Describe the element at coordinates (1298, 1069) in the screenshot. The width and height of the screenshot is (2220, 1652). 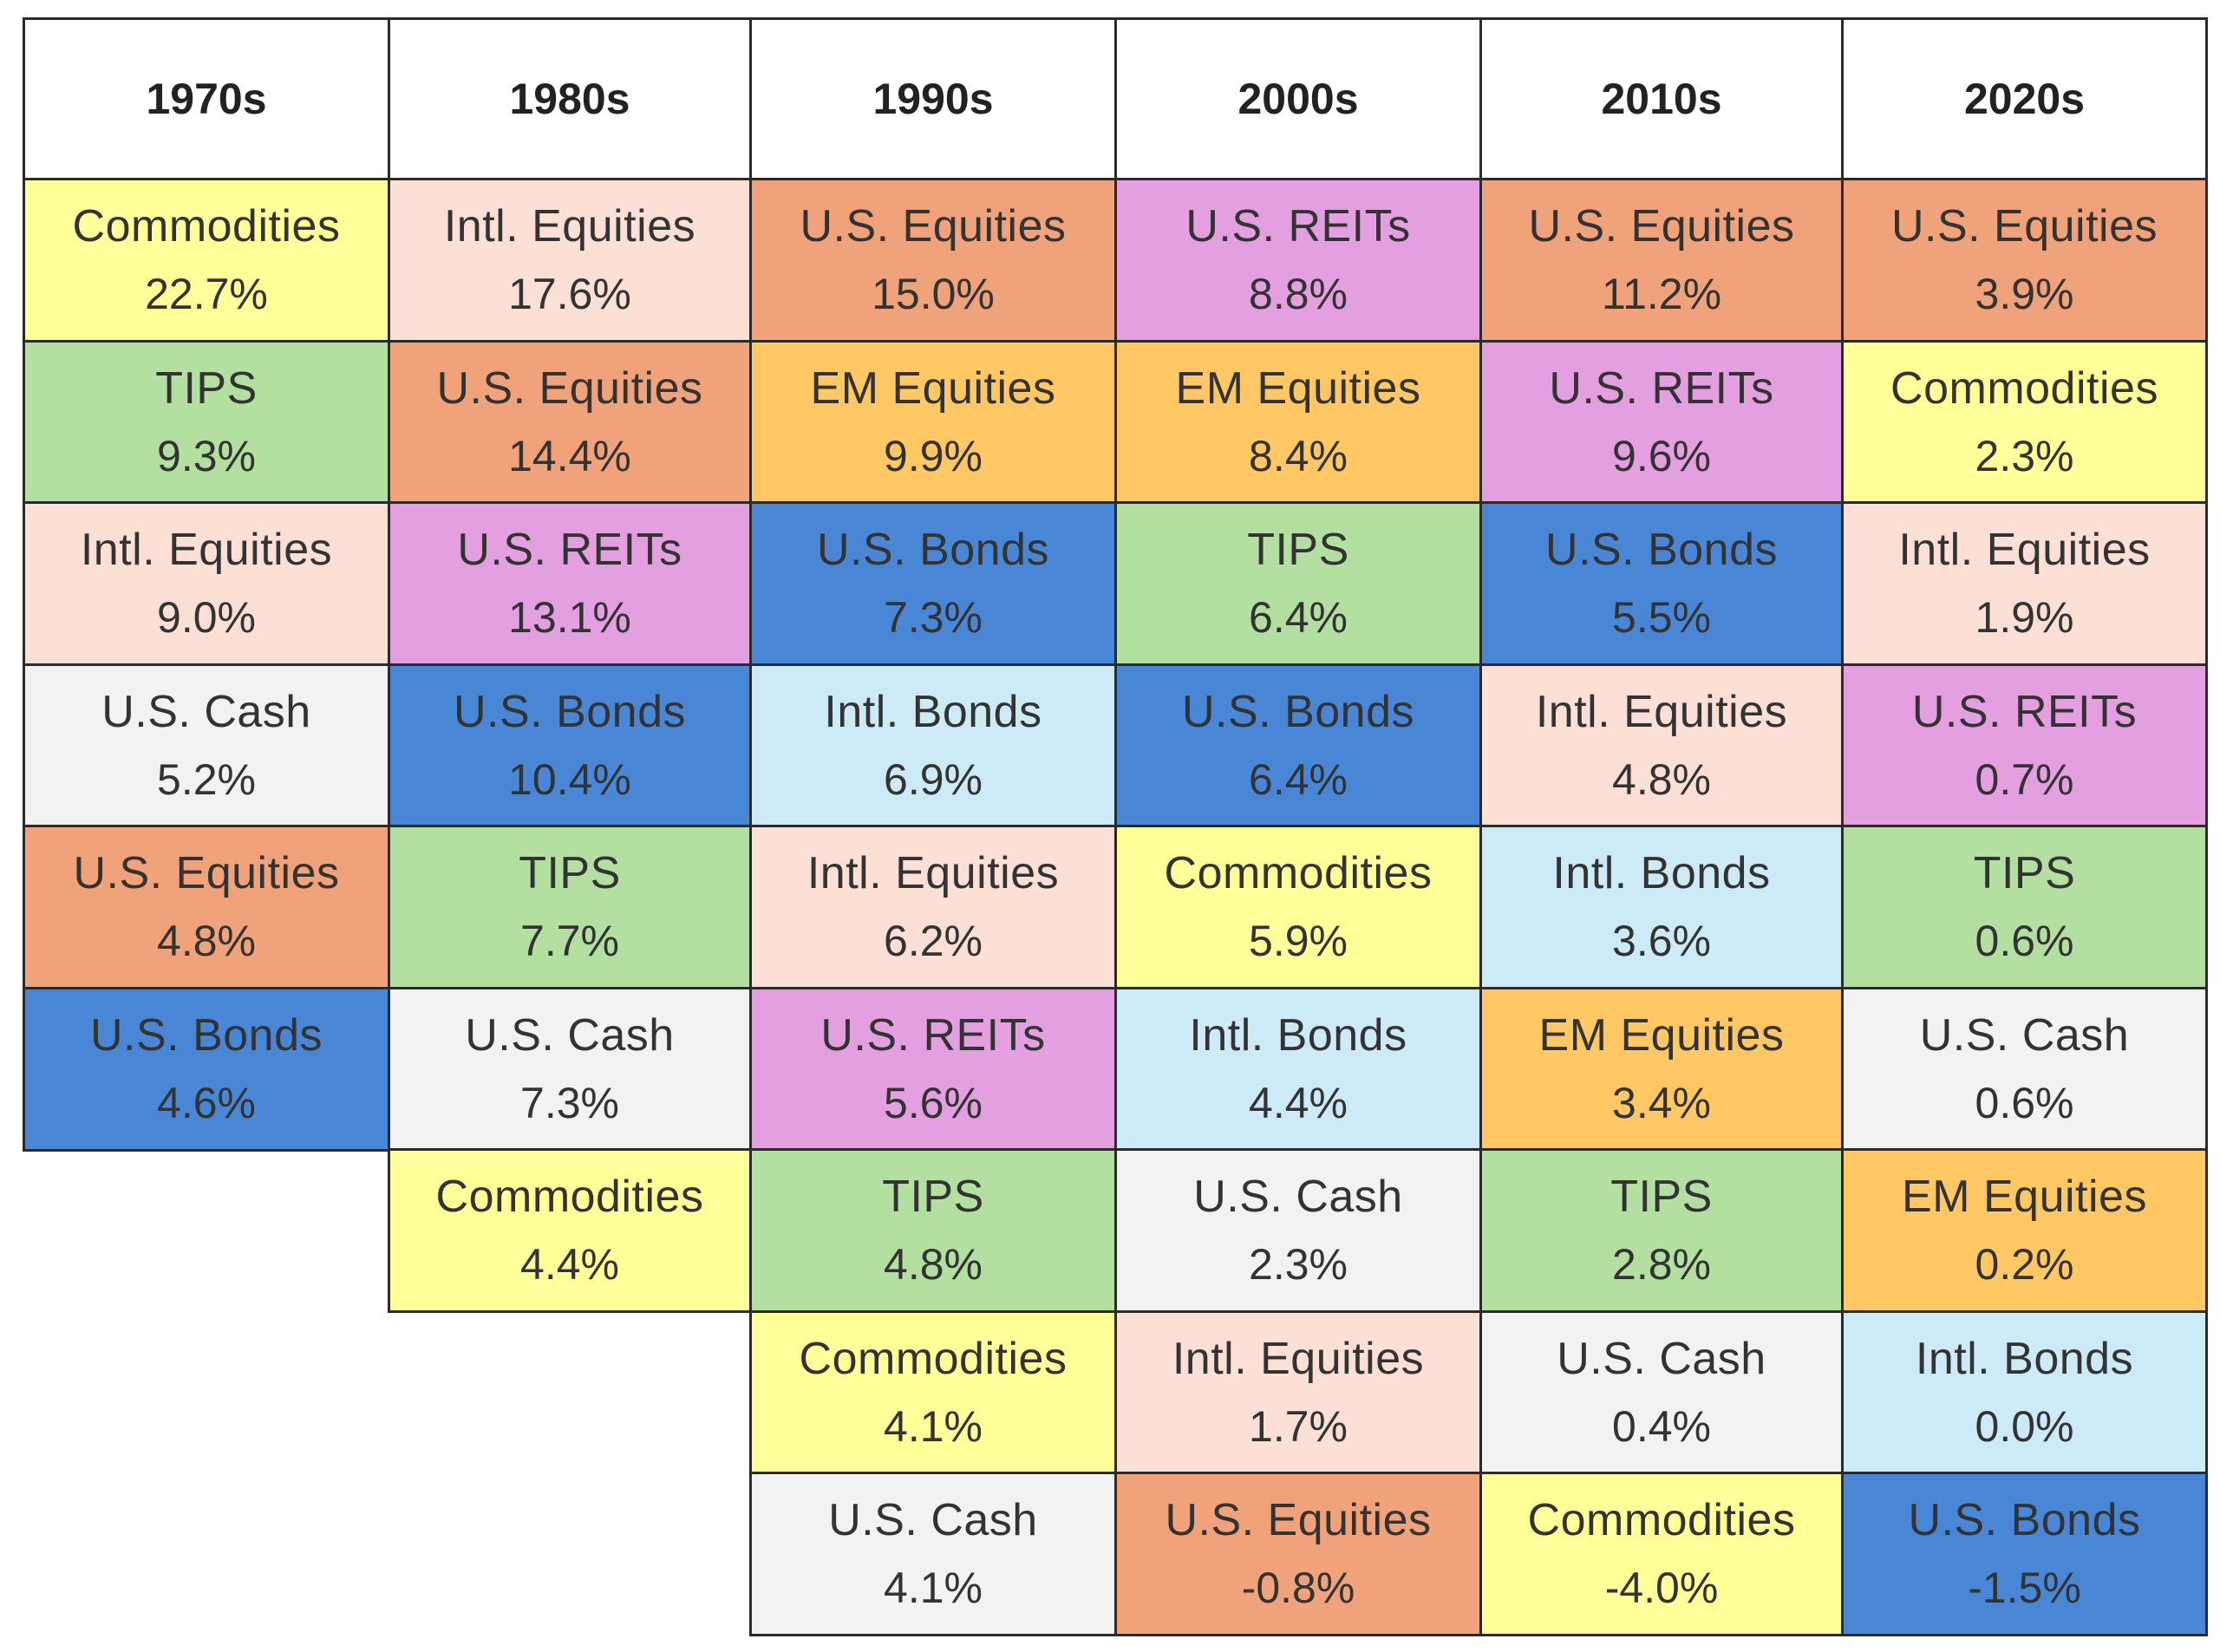
I see `return-cell-2000s-intl-bonds: Intl. Bonds 4.4%` at that location.